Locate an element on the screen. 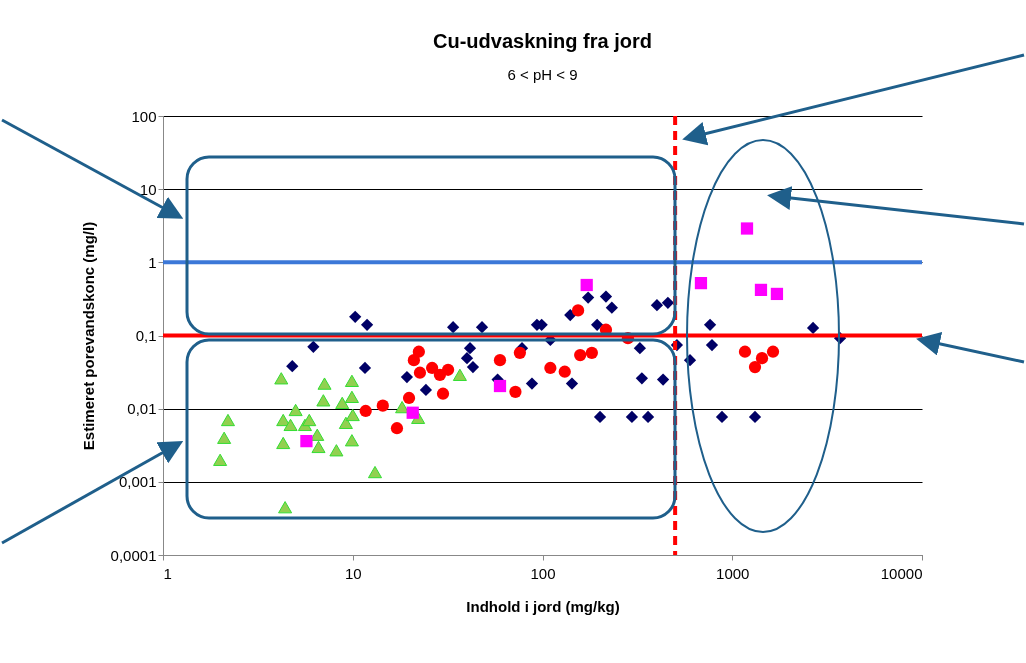 This screenshot has width=1026, height=663. x-tick-label: 1000 is located at coordinates (733, 573).